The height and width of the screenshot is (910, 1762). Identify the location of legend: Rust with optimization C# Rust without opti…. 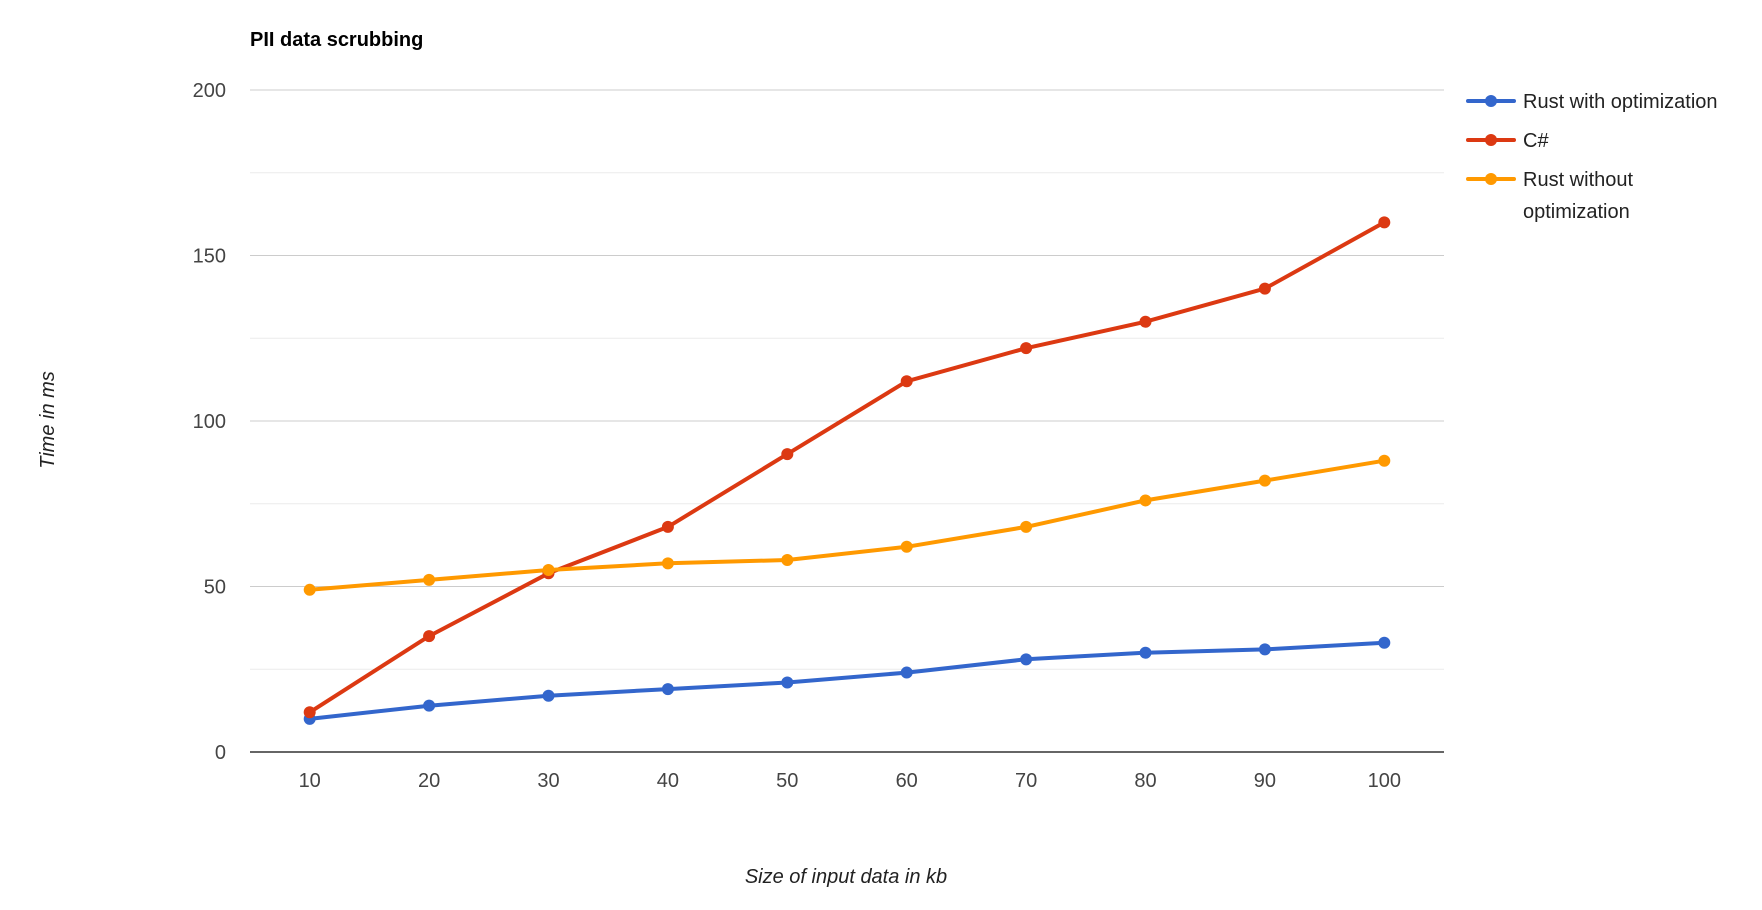
(1592, 157).